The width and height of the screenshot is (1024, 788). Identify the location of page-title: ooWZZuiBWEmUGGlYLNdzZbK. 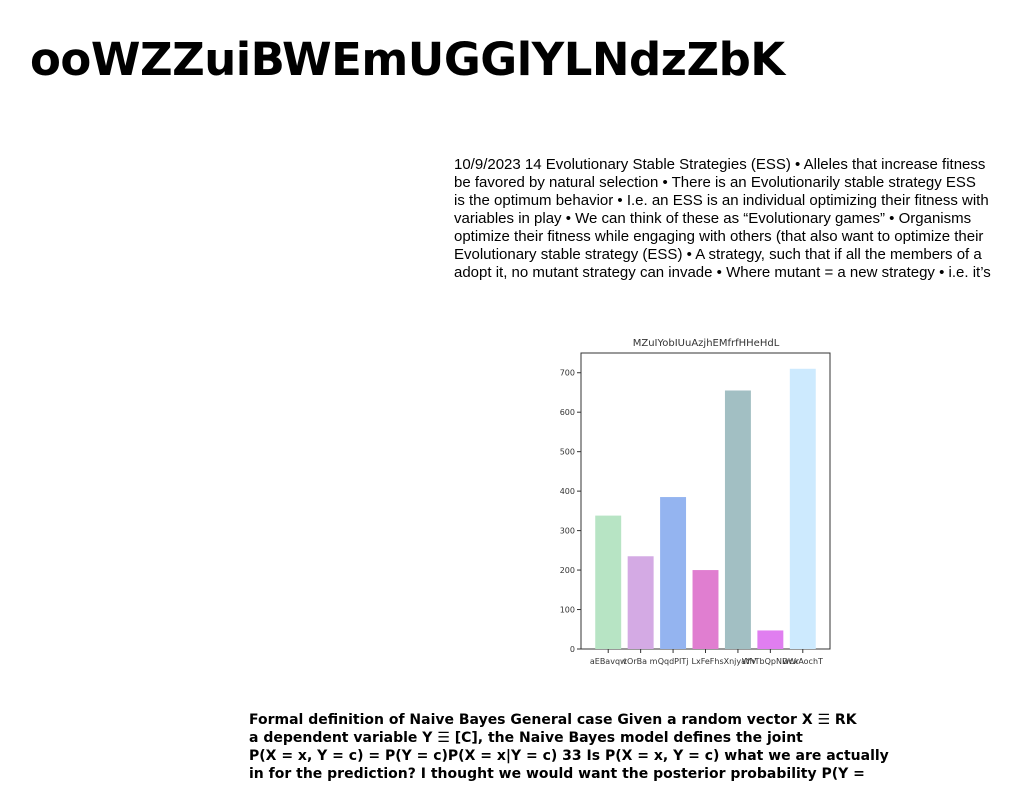
(407, 59).